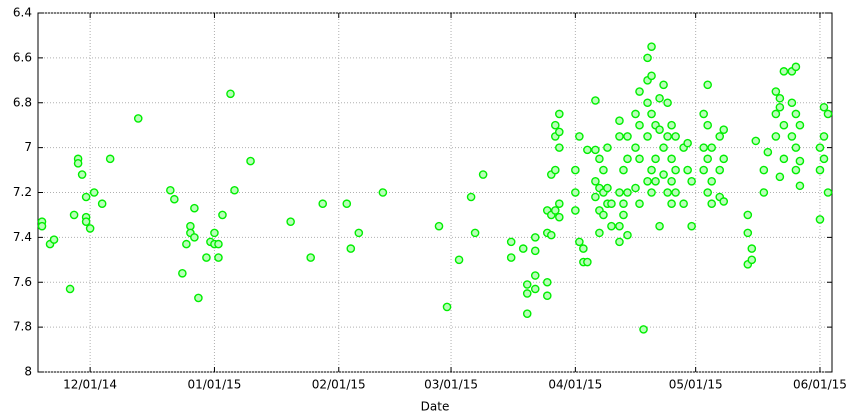 This screenshot has height=420, width=860. I want to click on x-axis-label: Date, so click(435, 407).